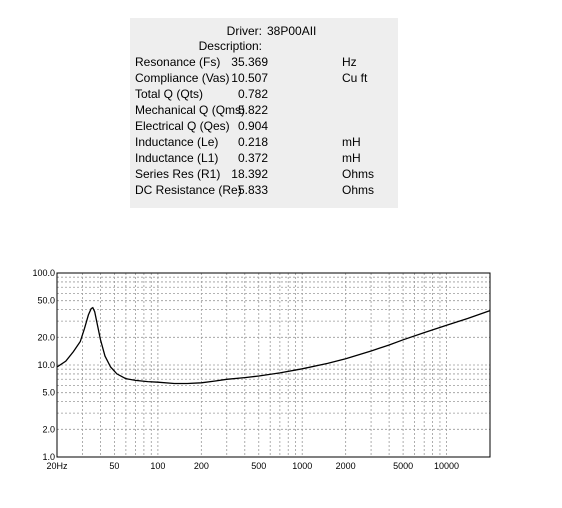 This screenshot has height=508, width=562. What do you see at coordinates (182, 126) in the screenshot?
I see `param-label: Electrical Q (Qes)` at bounding box center [182, 126].